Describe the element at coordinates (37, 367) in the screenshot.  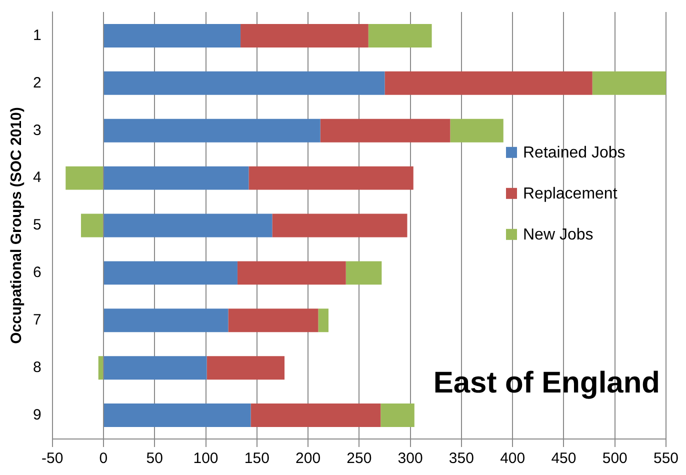
I see `y-tick-label: 8` at that location.